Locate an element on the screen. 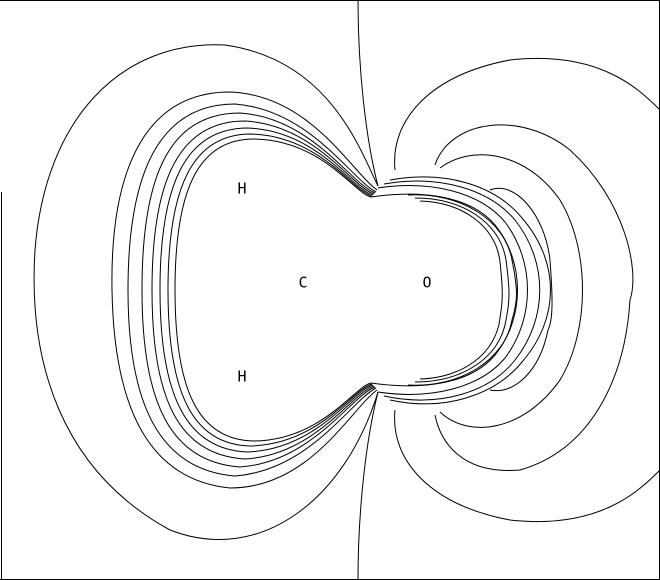  right-contour-a is located at coordinates (527, 114).